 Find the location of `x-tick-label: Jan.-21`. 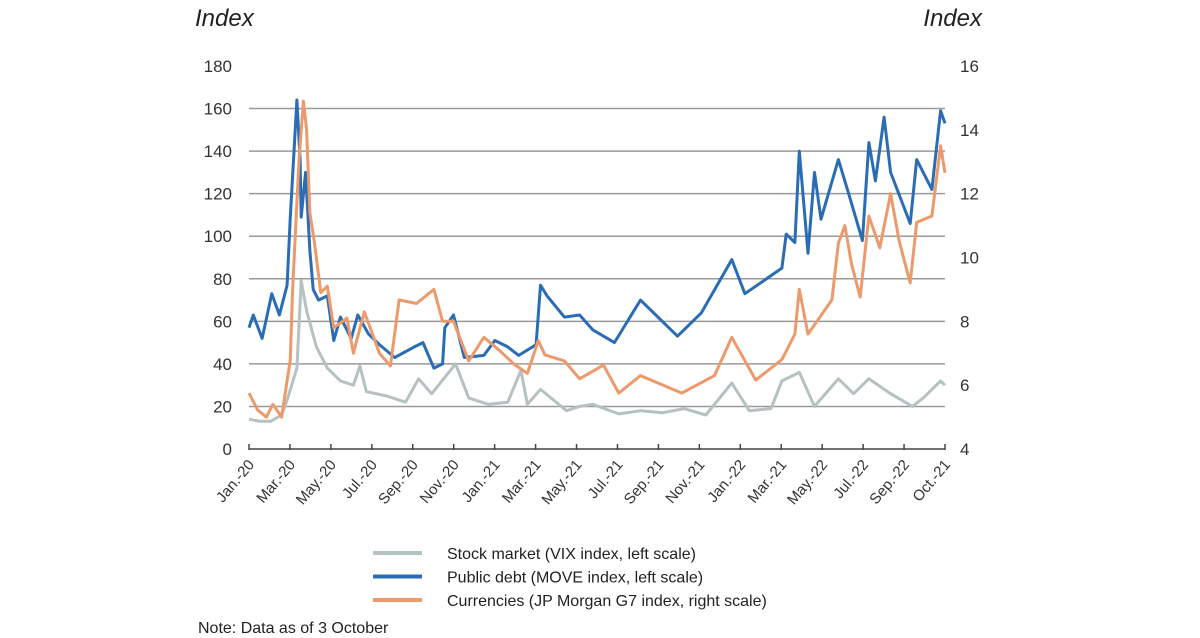

x-tick-label: Jan.-21 is located at coordinates (481, 481).